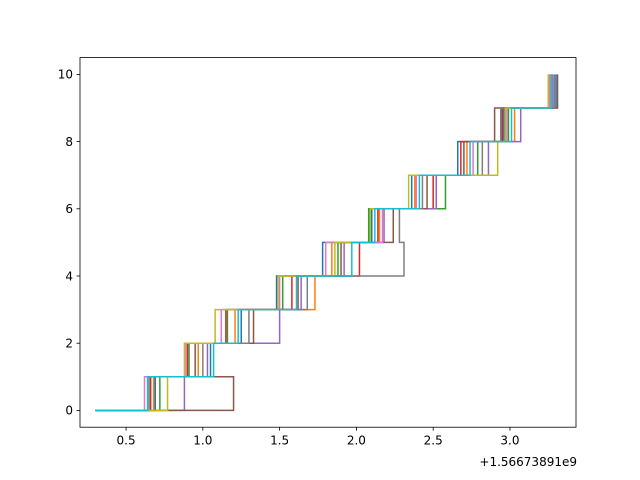 This screenshot has height=480, width=640. Describe the element at coordinates (509, 441) in the screenshot. I see `x-tick-label: 3.0` at that location.